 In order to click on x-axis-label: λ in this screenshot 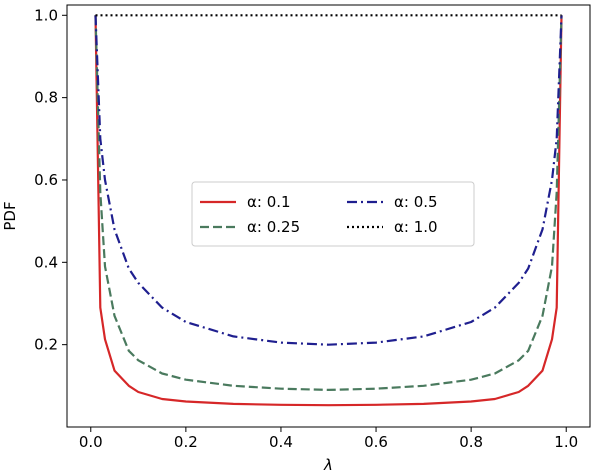, I will do `click(328, 465)`.